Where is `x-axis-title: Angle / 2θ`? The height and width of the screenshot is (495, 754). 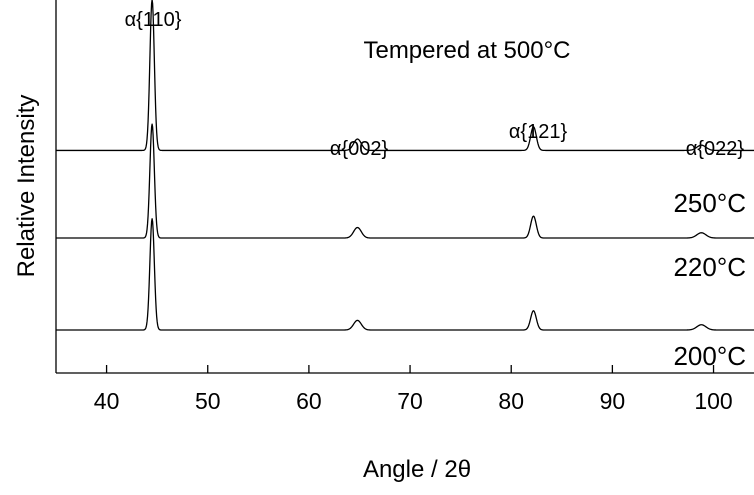 x-axis-title: Angle / 2θ is located at coordinates (417, 469).